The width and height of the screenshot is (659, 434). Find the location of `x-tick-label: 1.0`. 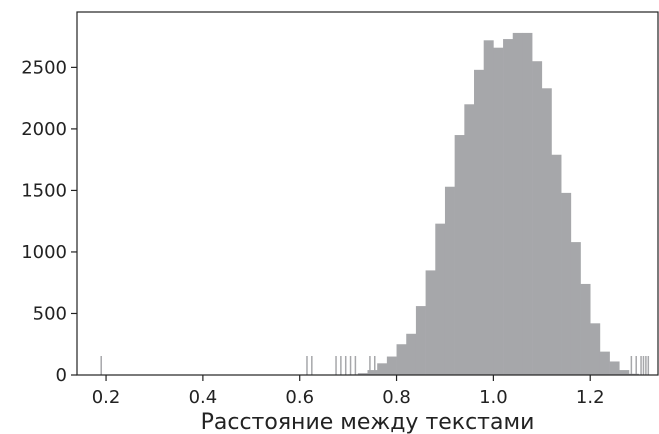

x-tick-label: 1.0 is located at coordinates (493, 397).